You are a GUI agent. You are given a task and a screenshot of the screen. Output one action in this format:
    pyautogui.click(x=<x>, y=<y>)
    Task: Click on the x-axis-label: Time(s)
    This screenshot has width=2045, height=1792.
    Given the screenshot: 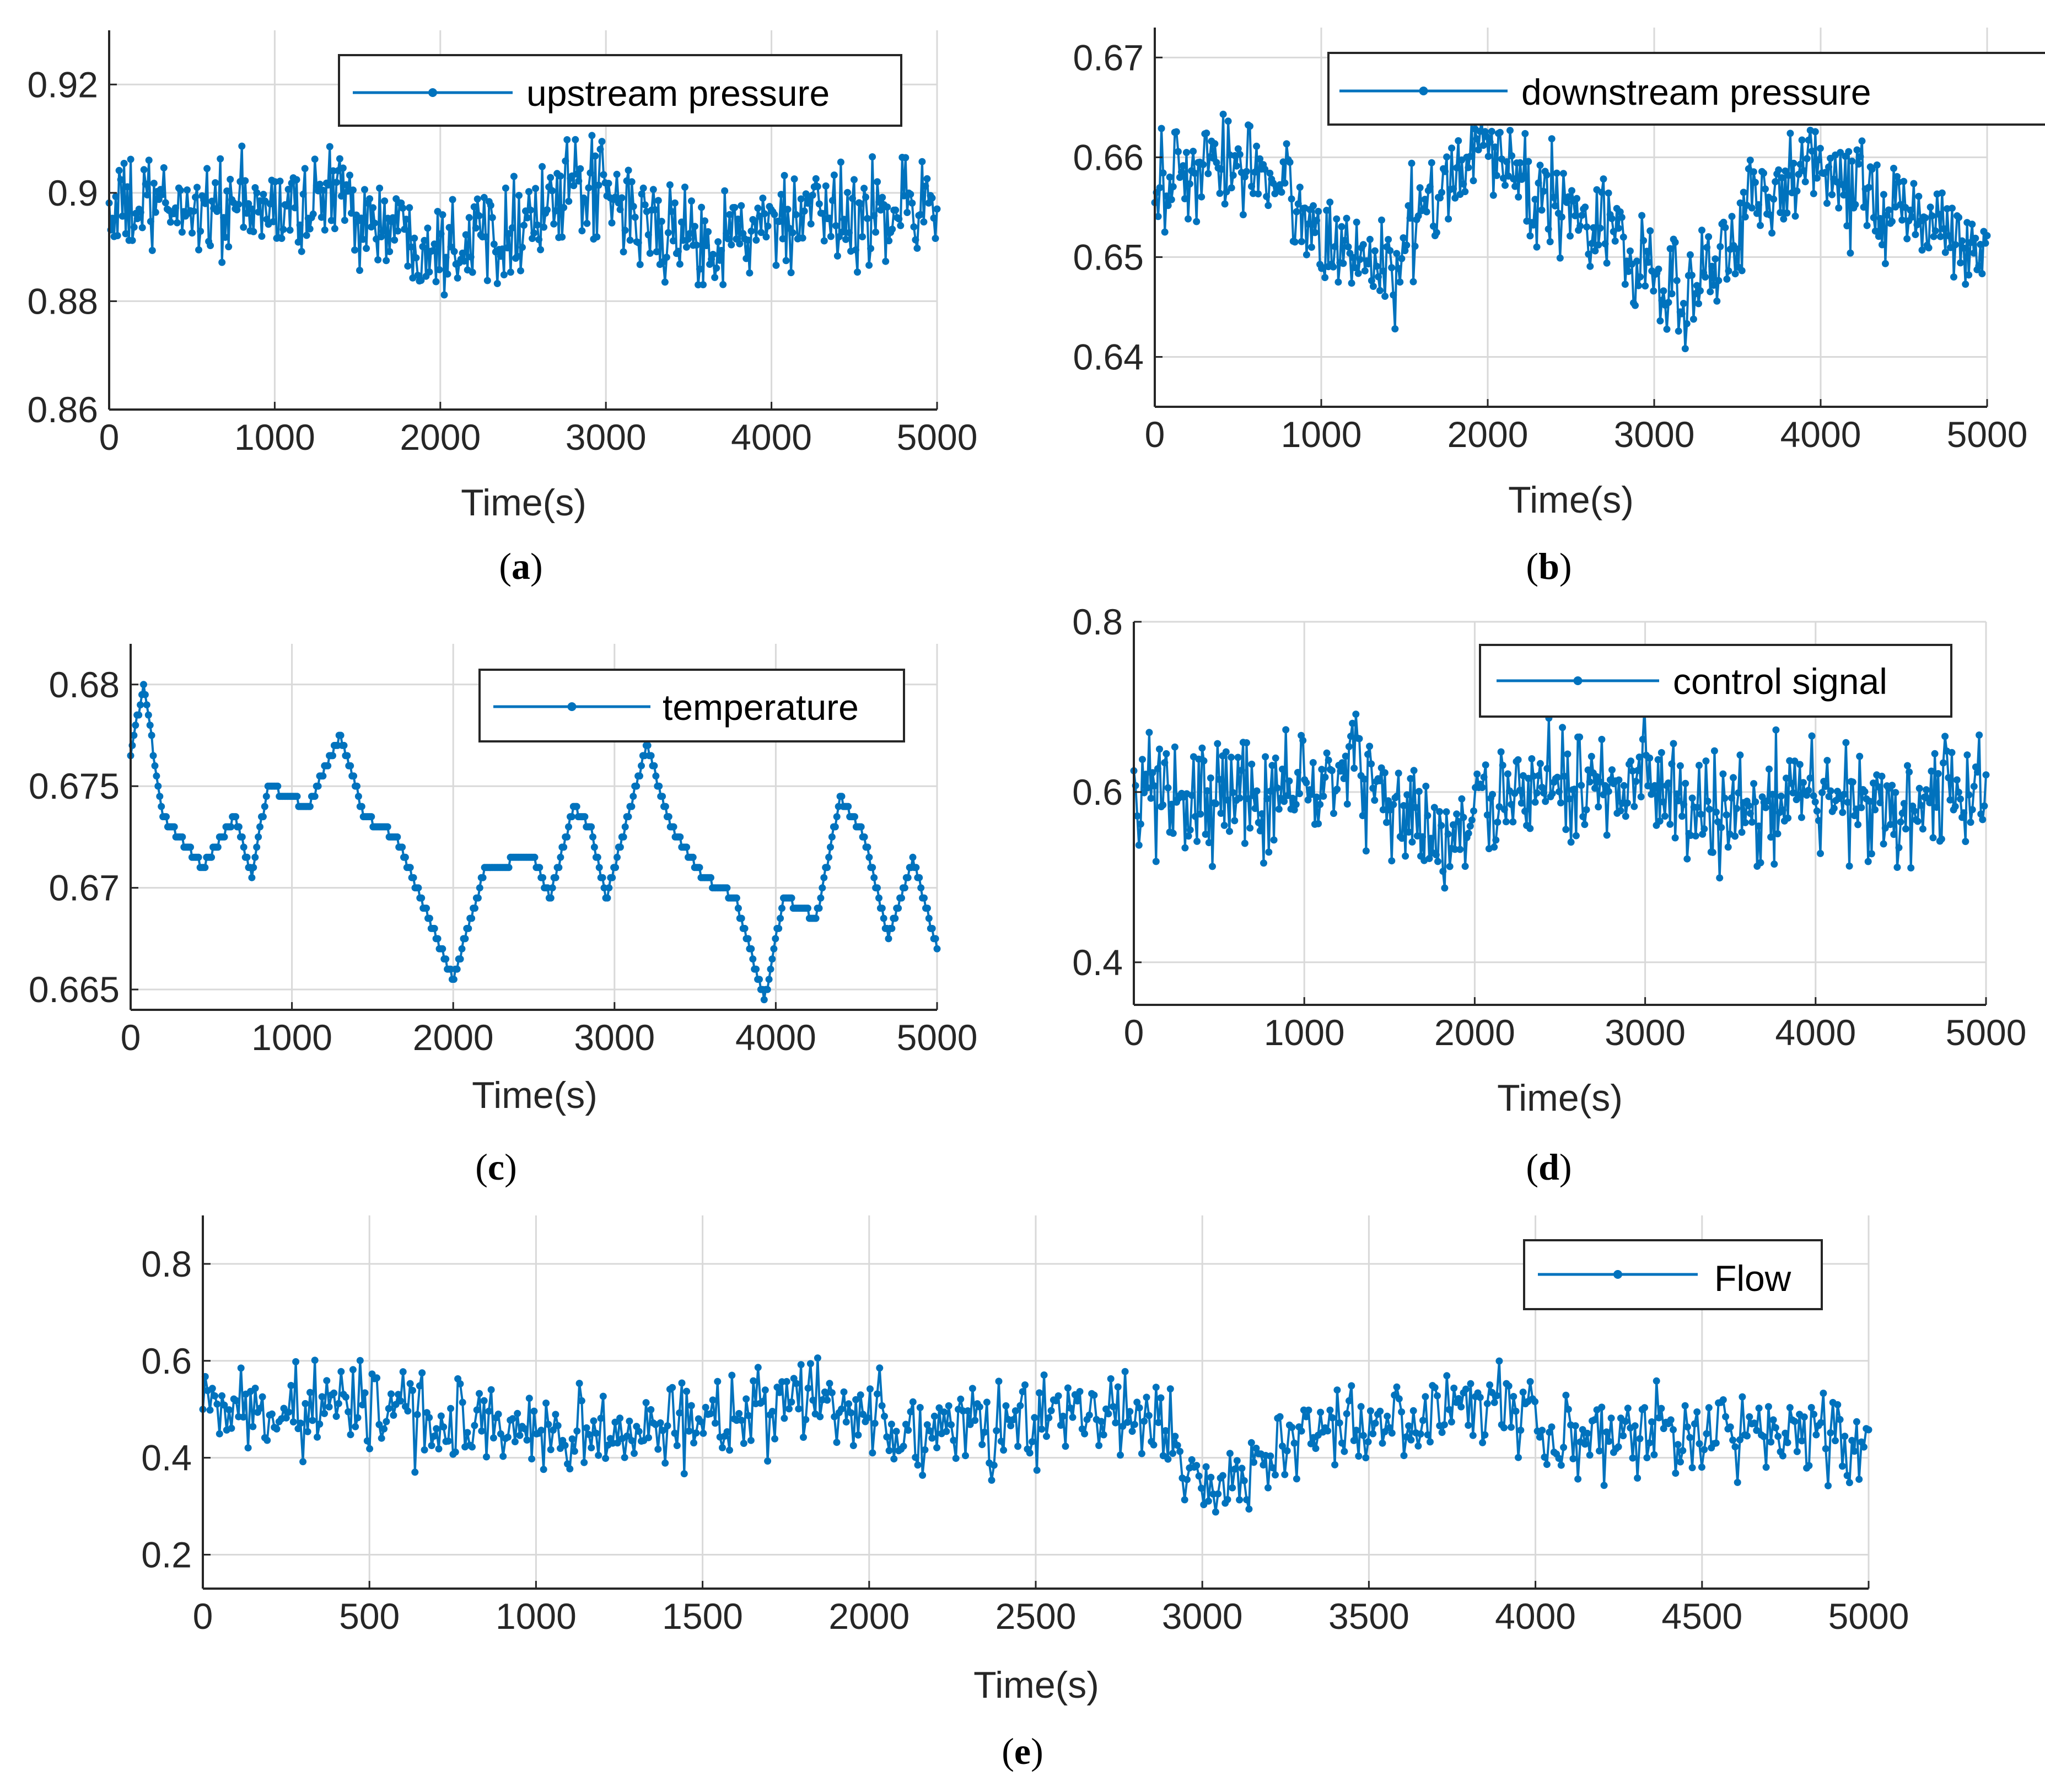 What is the action you would take?
    pyautogui.click(x=535, y=1095)
    